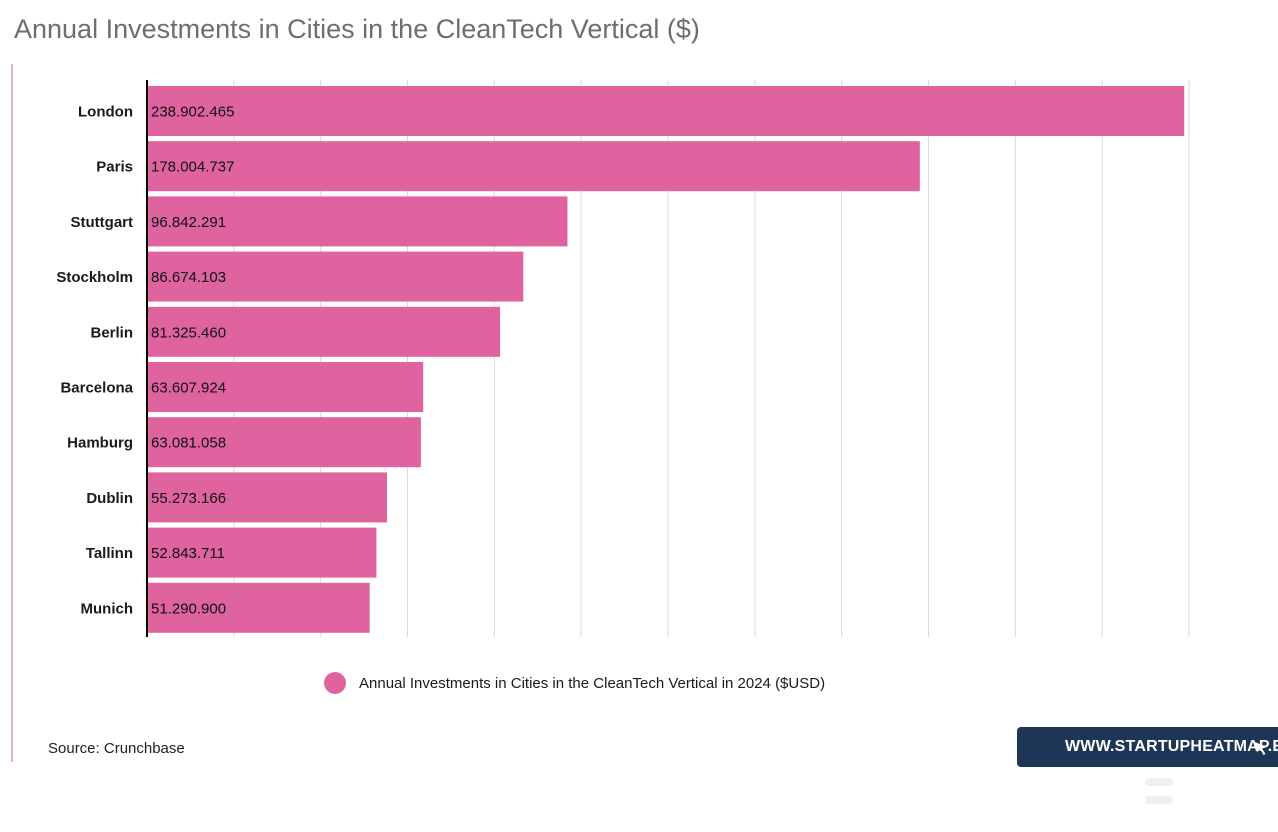  I want to click on category-label: Berlin, so click(111, 332).